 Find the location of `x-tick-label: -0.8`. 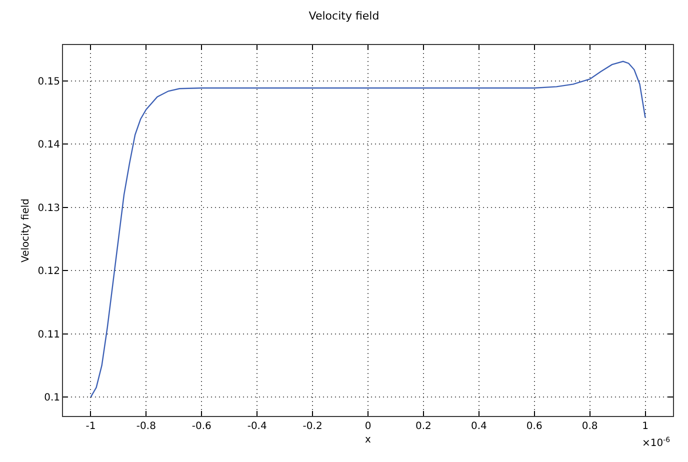

x-tick-label: -0.8 is located at coordinates (146, 426).